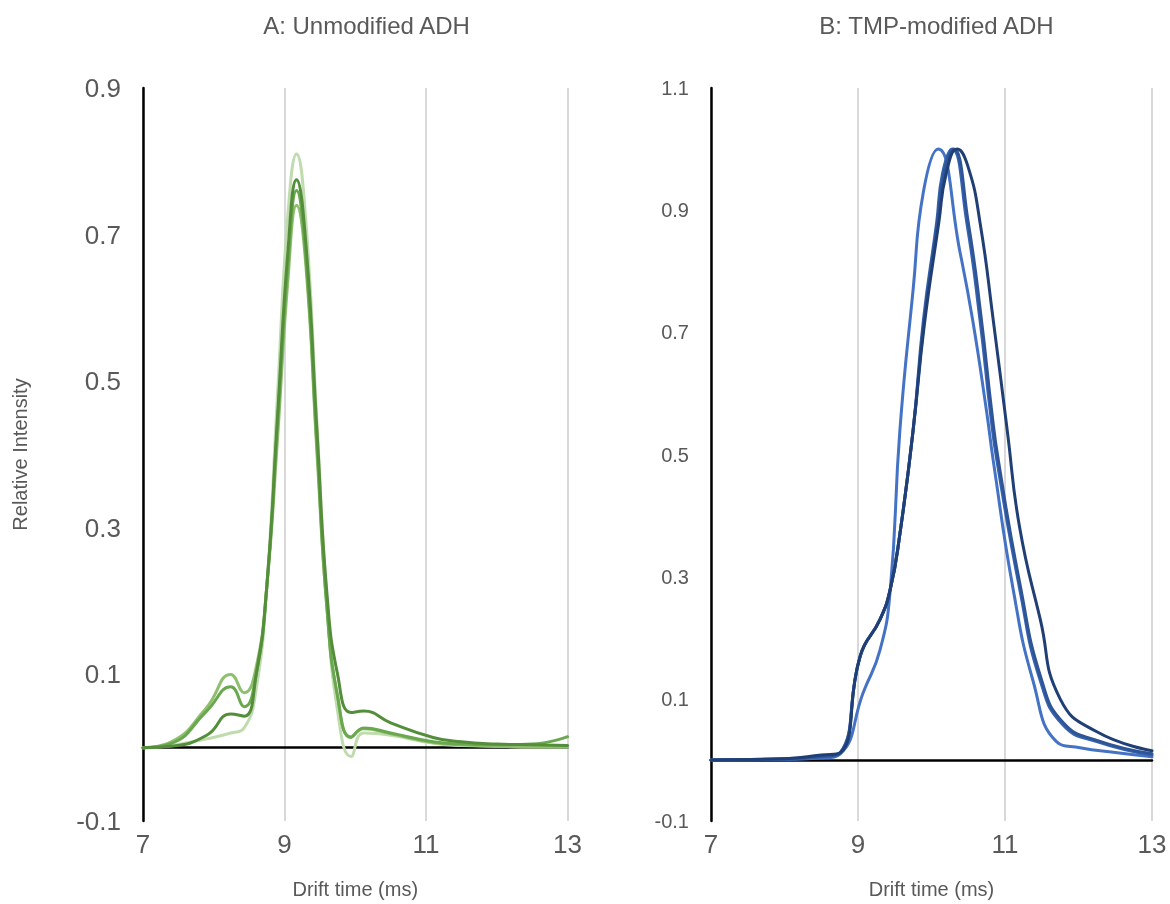 The width and height of the screenshot is (1170, 904). I want to click on chart-title: A: Unmodified ADH, so click(366, 25).